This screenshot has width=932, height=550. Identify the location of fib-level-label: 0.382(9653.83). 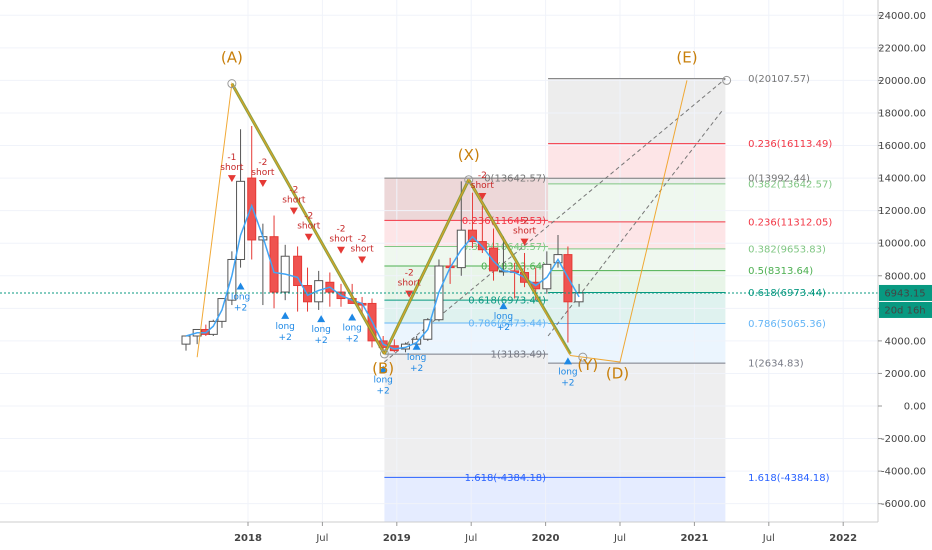
(787, 249).